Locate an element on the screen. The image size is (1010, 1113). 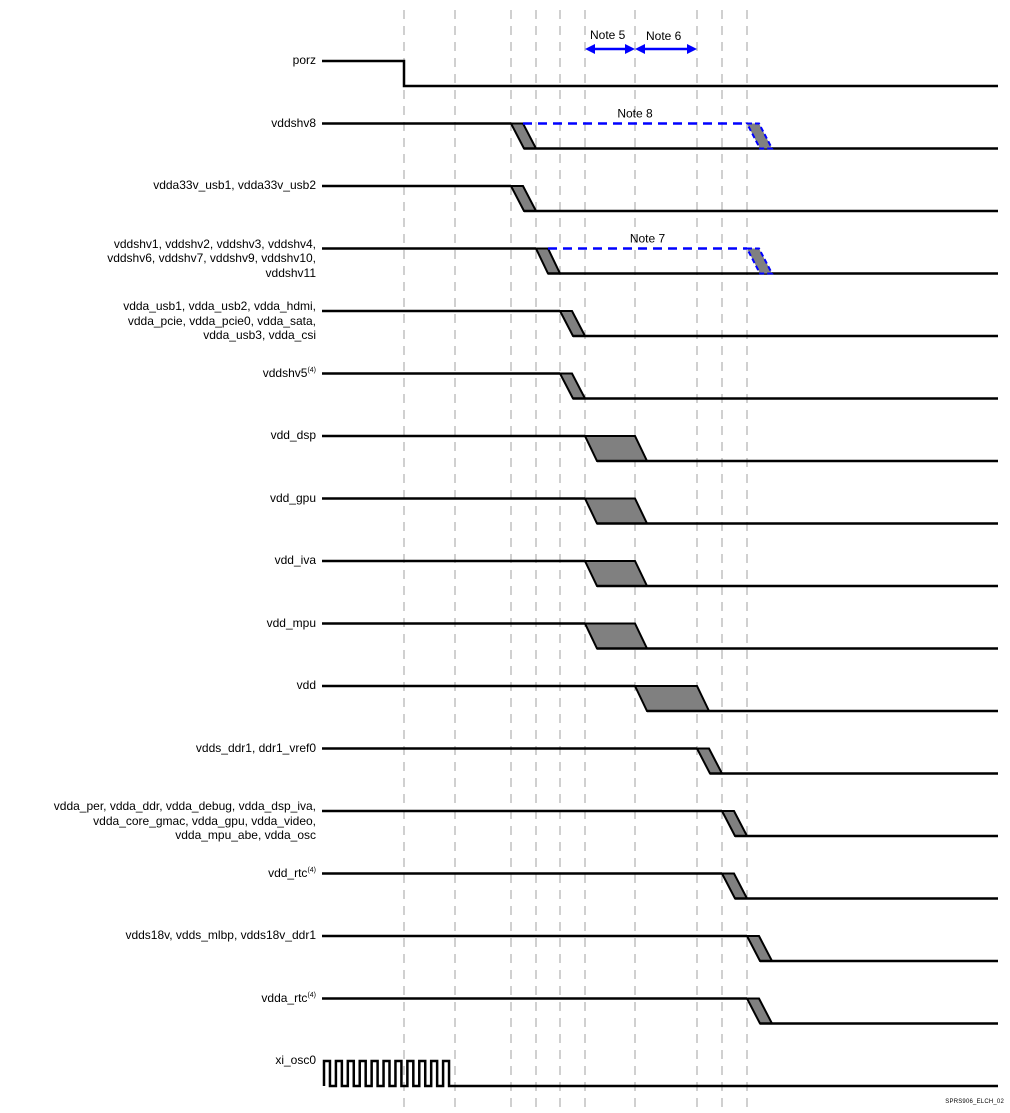
signal-label-line: vddshv5 is located at coordinates (285, 372).